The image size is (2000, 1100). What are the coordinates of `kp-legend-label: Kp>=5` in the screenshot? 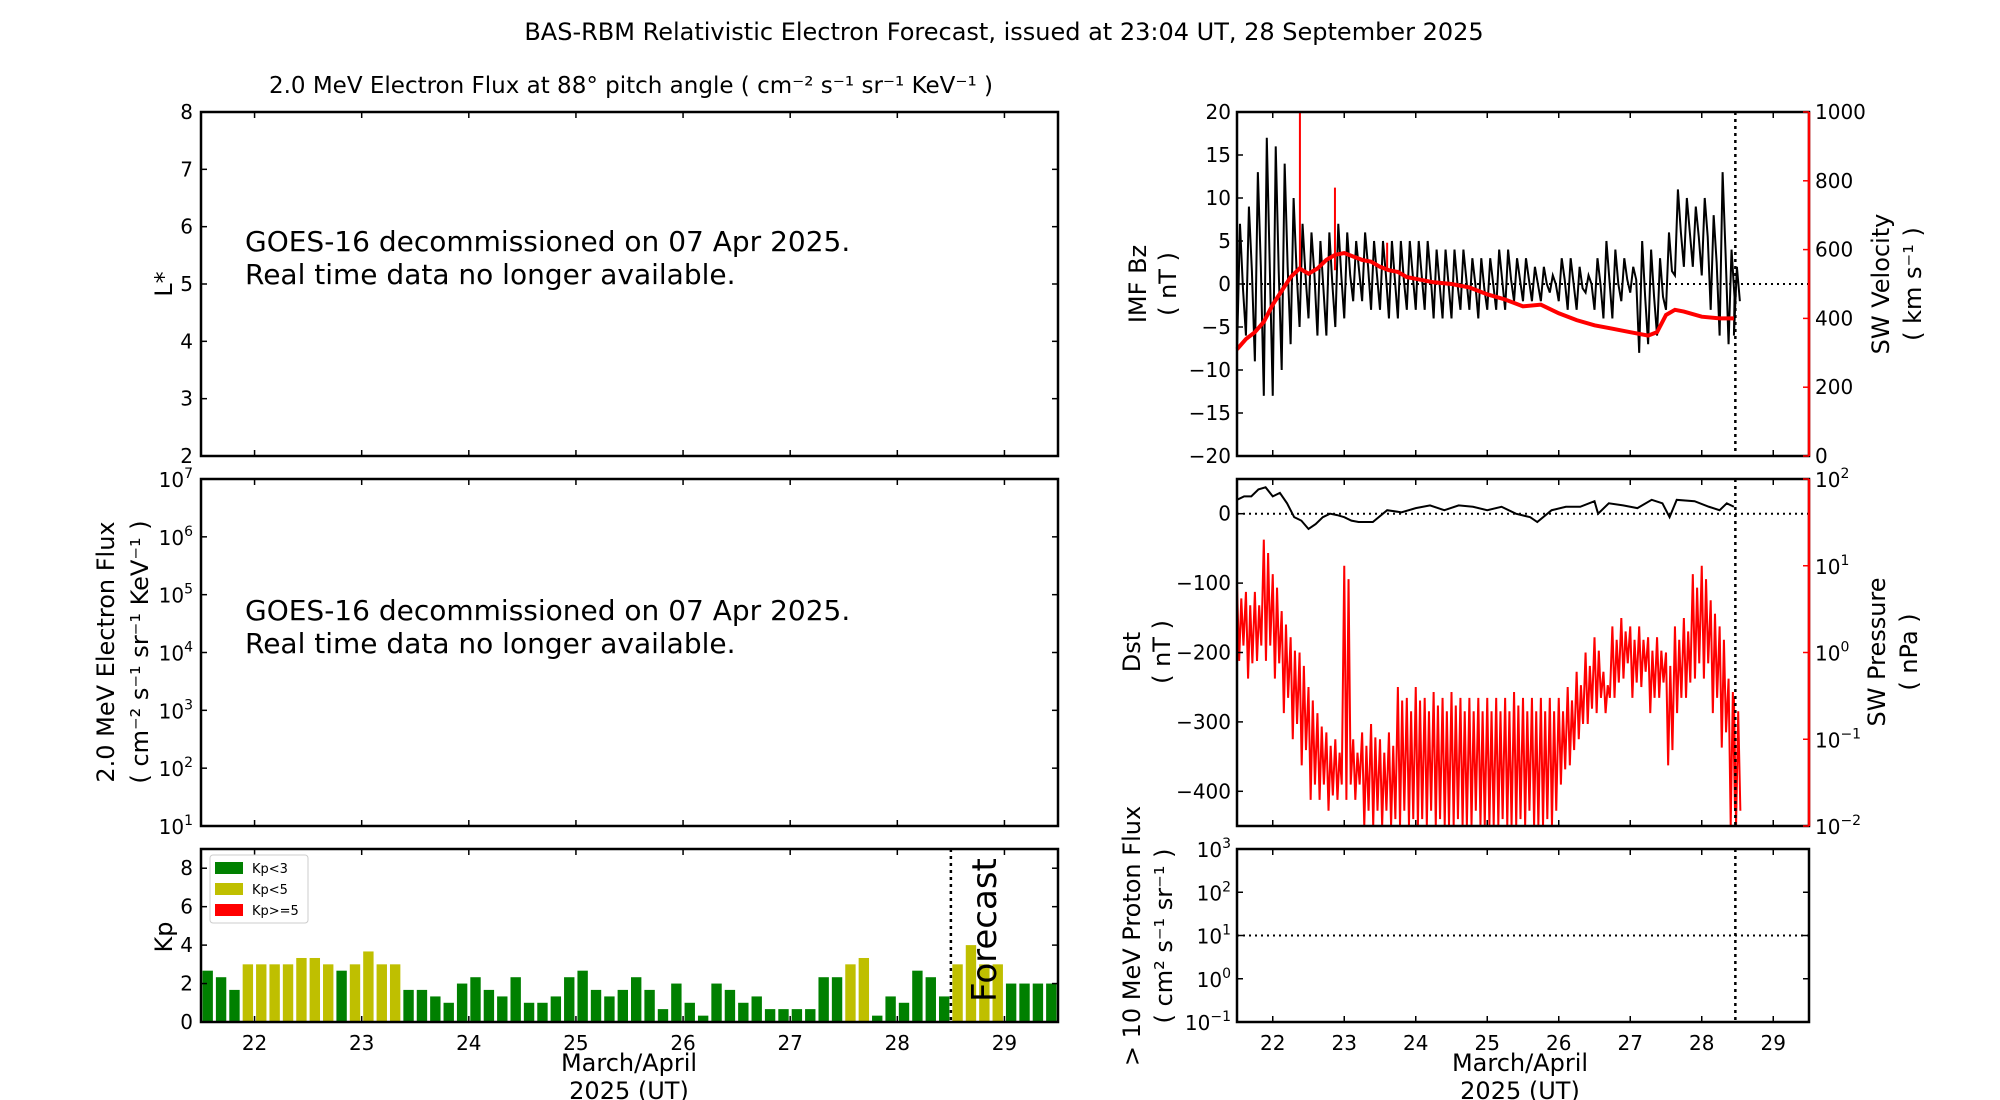 It's located at (275, 911).